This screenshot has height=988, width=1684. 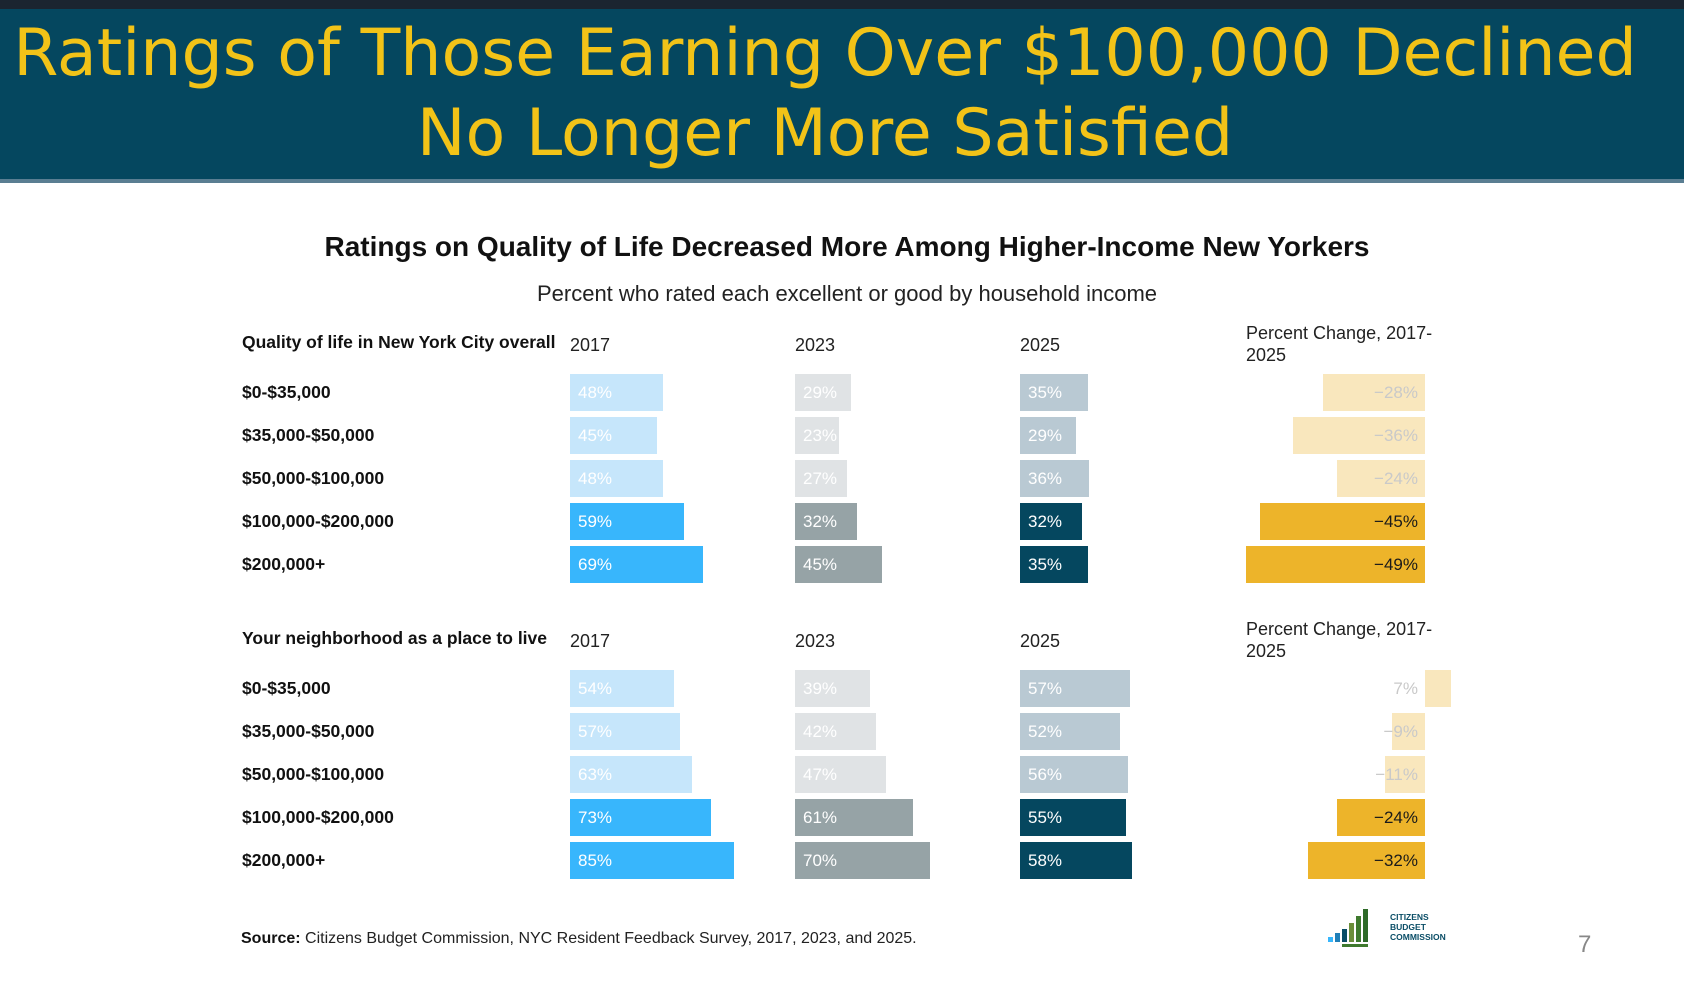 What do you see at coordinates (1585, 944) in the screenshot?
I see `page-number: 7` at bounding box center [1585, 944].